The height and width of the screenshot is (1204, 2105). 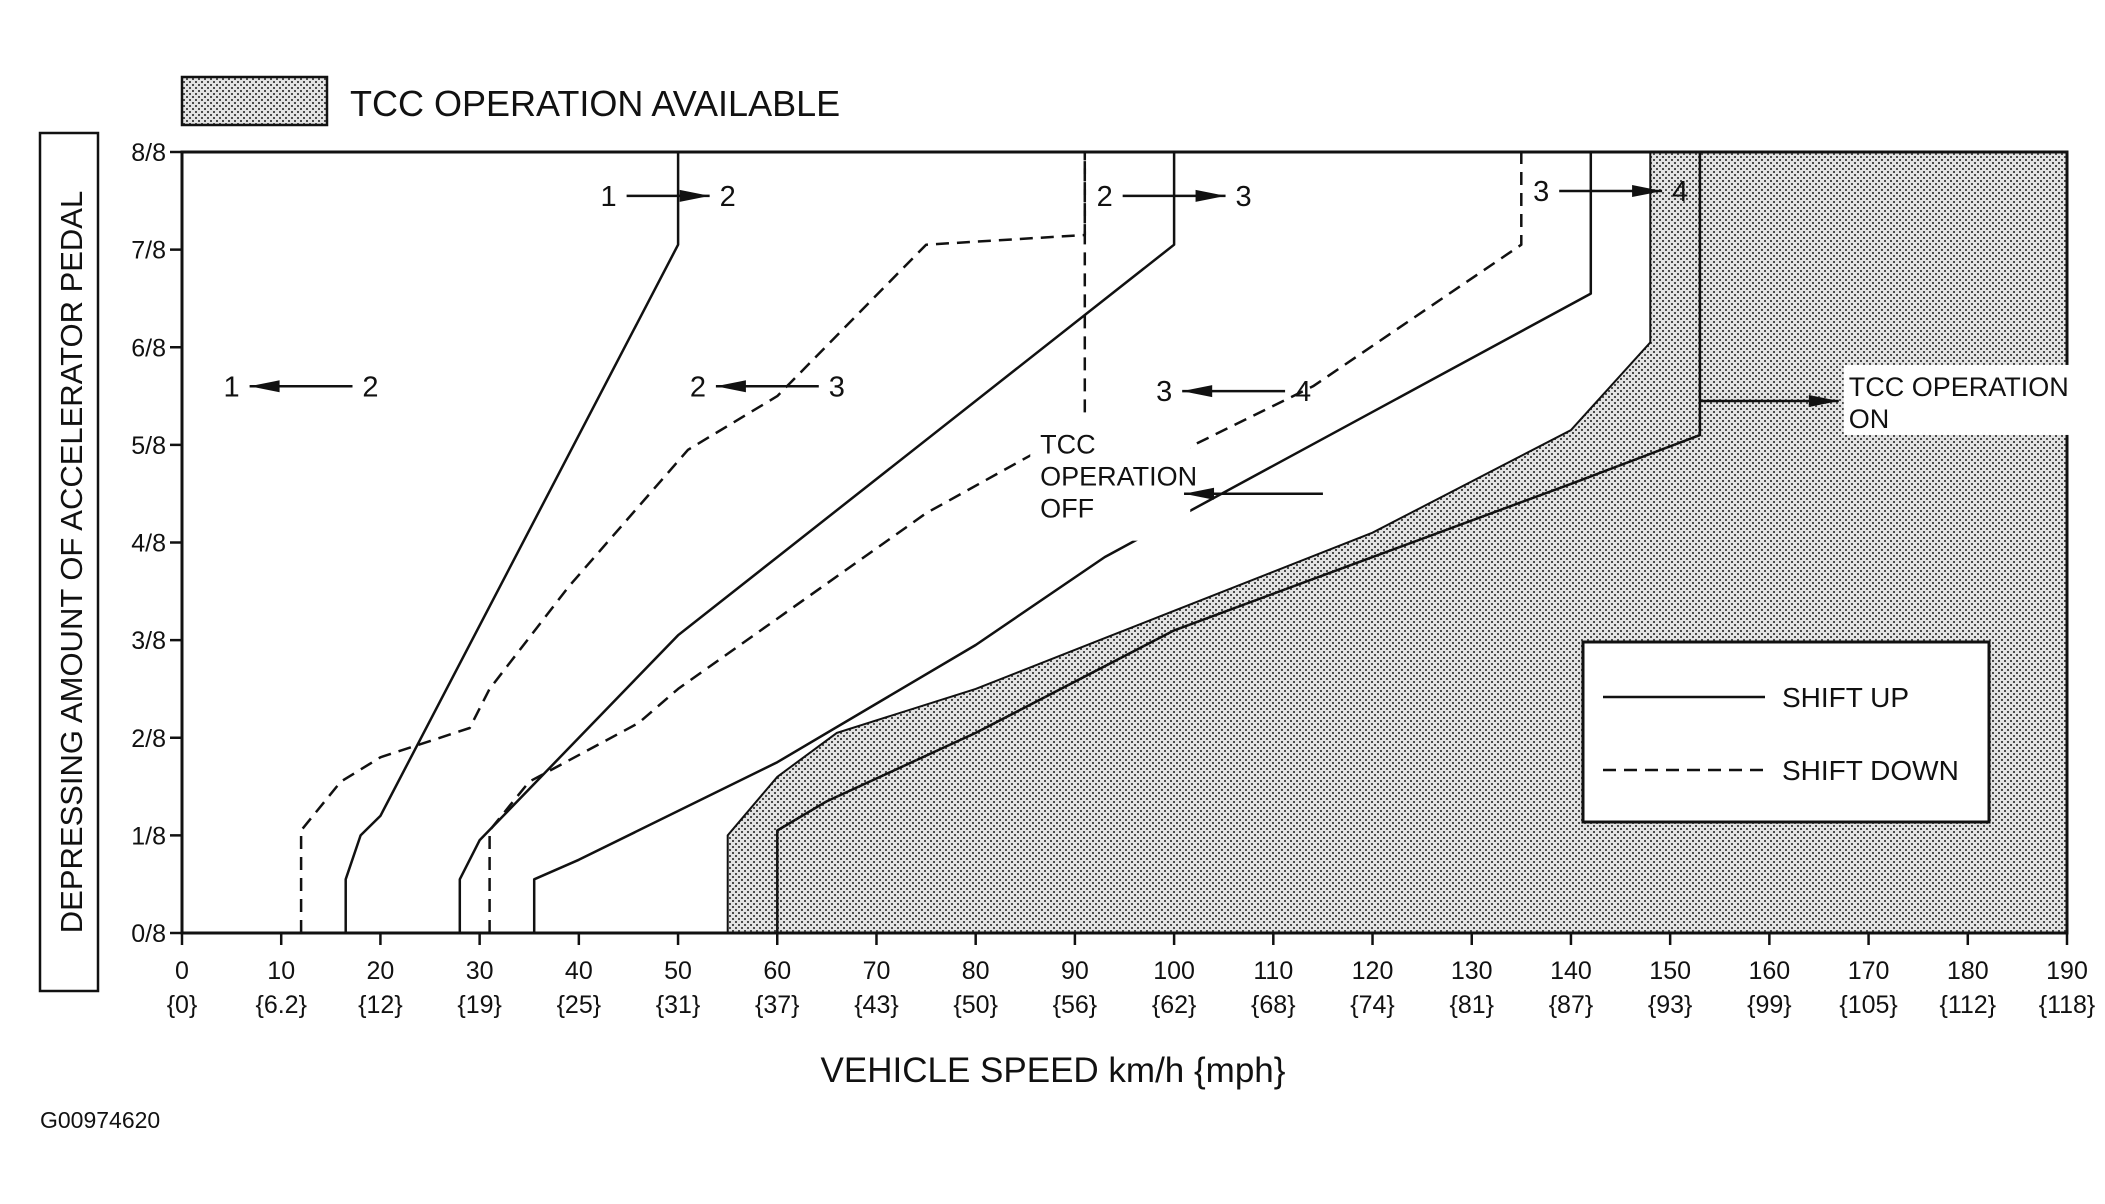 What do you see at coordinates (380, 1005) in the screenshot?
I see `x-tick-label-mph: {12}` at bounding box center [380, 1005].